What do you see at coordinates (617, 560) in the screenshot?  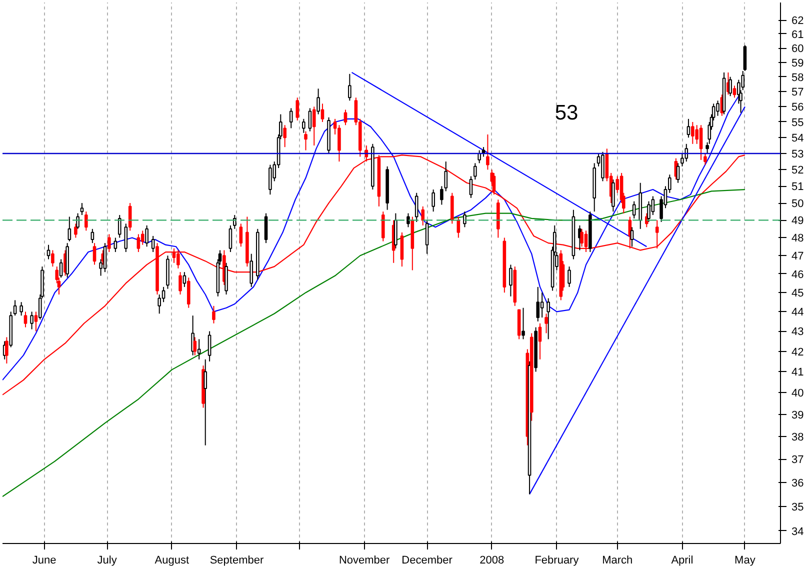 I see `x-tick-label: March` at bounding box center [617, 560].